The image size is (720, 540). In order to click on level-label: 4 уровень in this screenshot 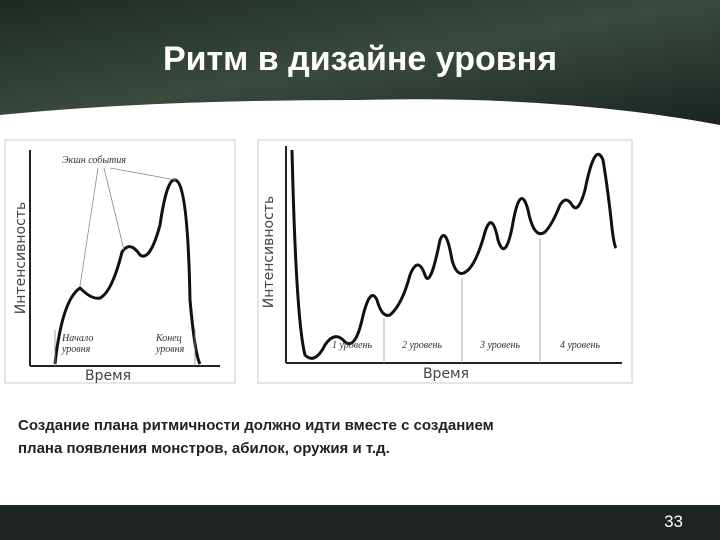, I will do `click(580, 345)`.